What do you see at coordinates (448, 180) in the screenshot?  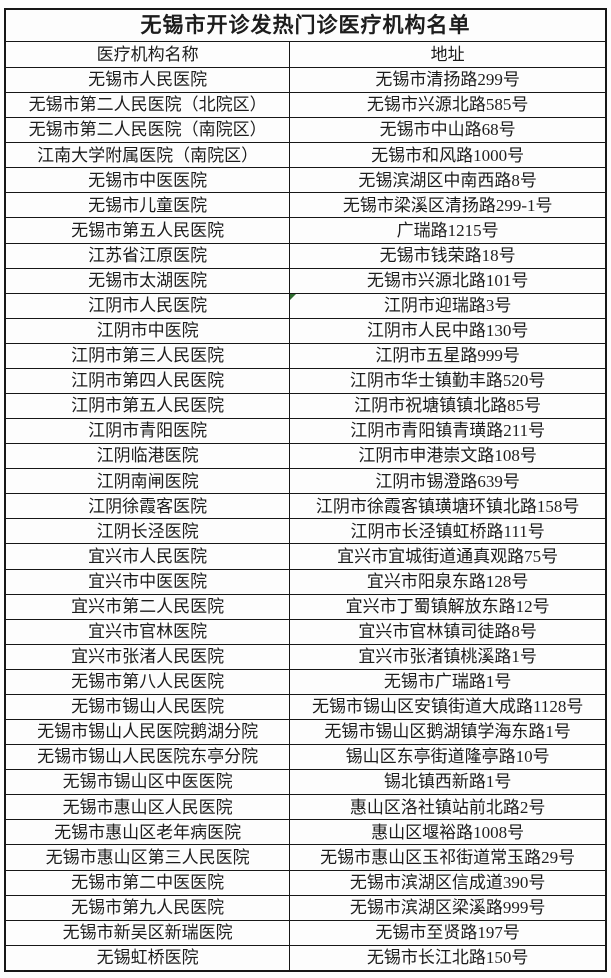 I see `address-cell: 无锡滨湖区中南西路8号` at bounding box center [448, 180].